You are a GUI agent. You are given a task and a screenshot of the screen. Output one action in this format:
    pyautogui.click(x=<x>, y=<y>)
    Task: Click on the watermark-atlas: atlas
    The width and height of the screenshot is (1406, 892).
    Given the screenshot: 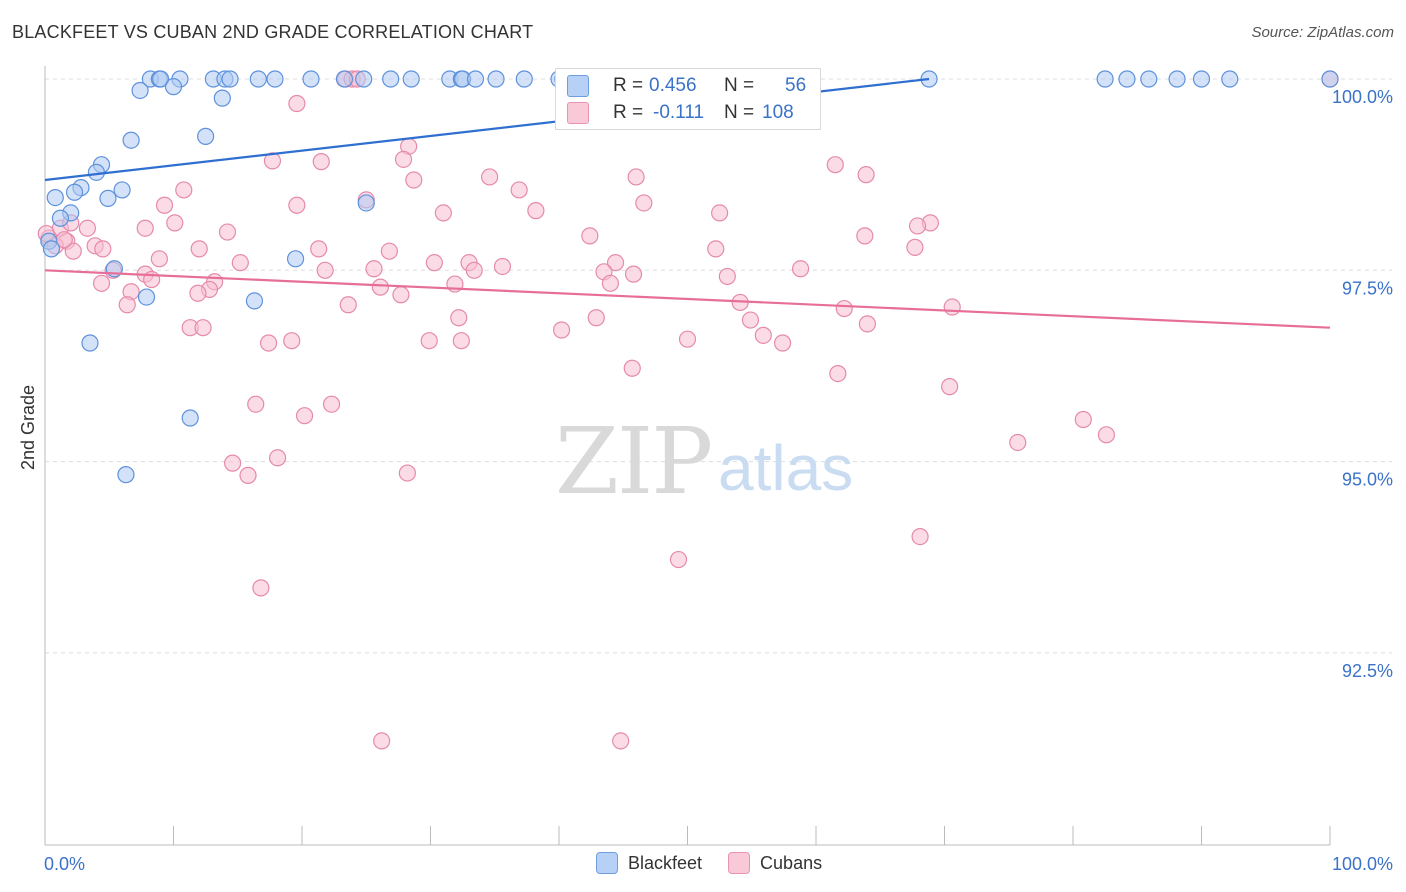 What is the action you would take?
    pyautogui.click(x=785, y=468)
    